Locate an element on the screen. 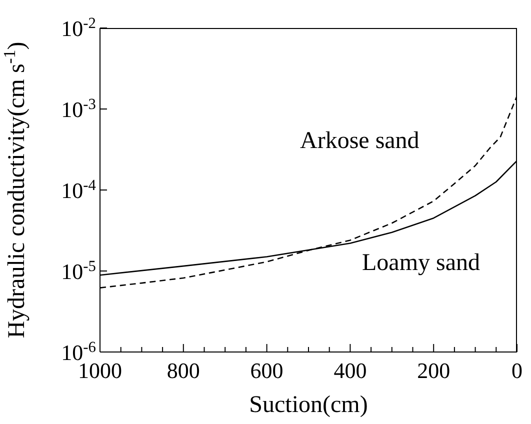 This screenshot has height=424, width=531. series-label: Arkose sand is located at coordinates (360, 141).